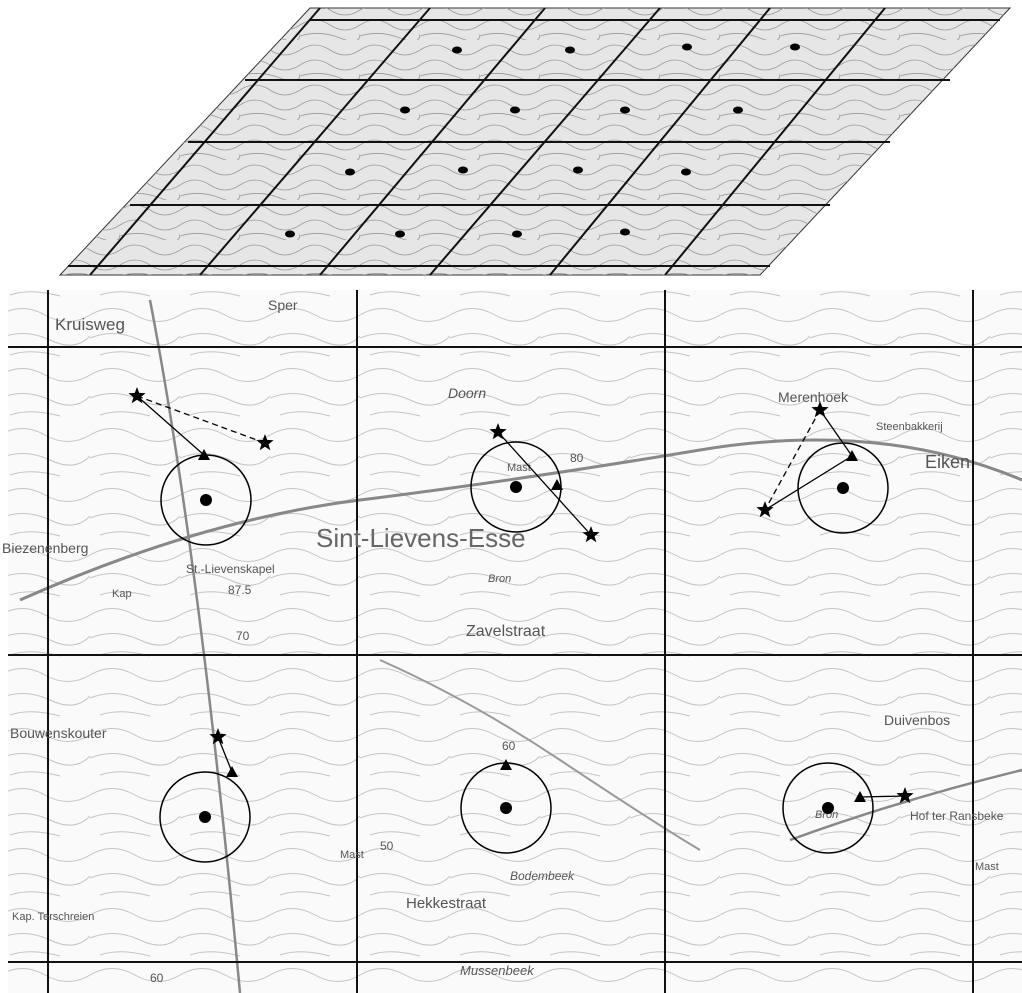 The image size is (1022, 993). What do you see at coordinates (499, 579) in the screenshot?
I see `place-label: Bron` at bounding box center [499, 579].